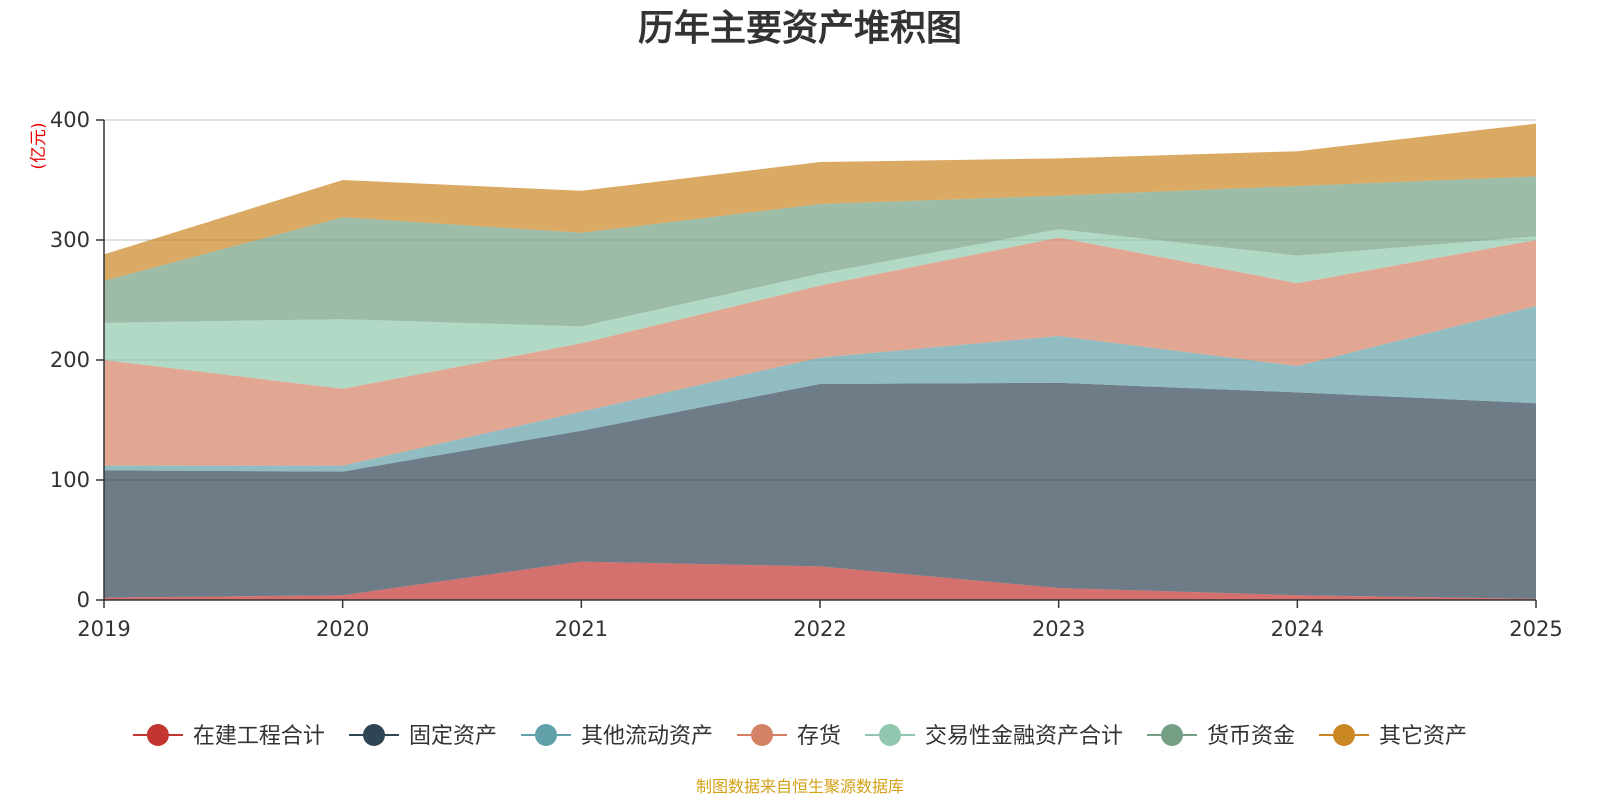 Image resolution: width=1600 pixels, height=800 pixels. I want to click on x-tick-label: 2023, so click(1058, 629).